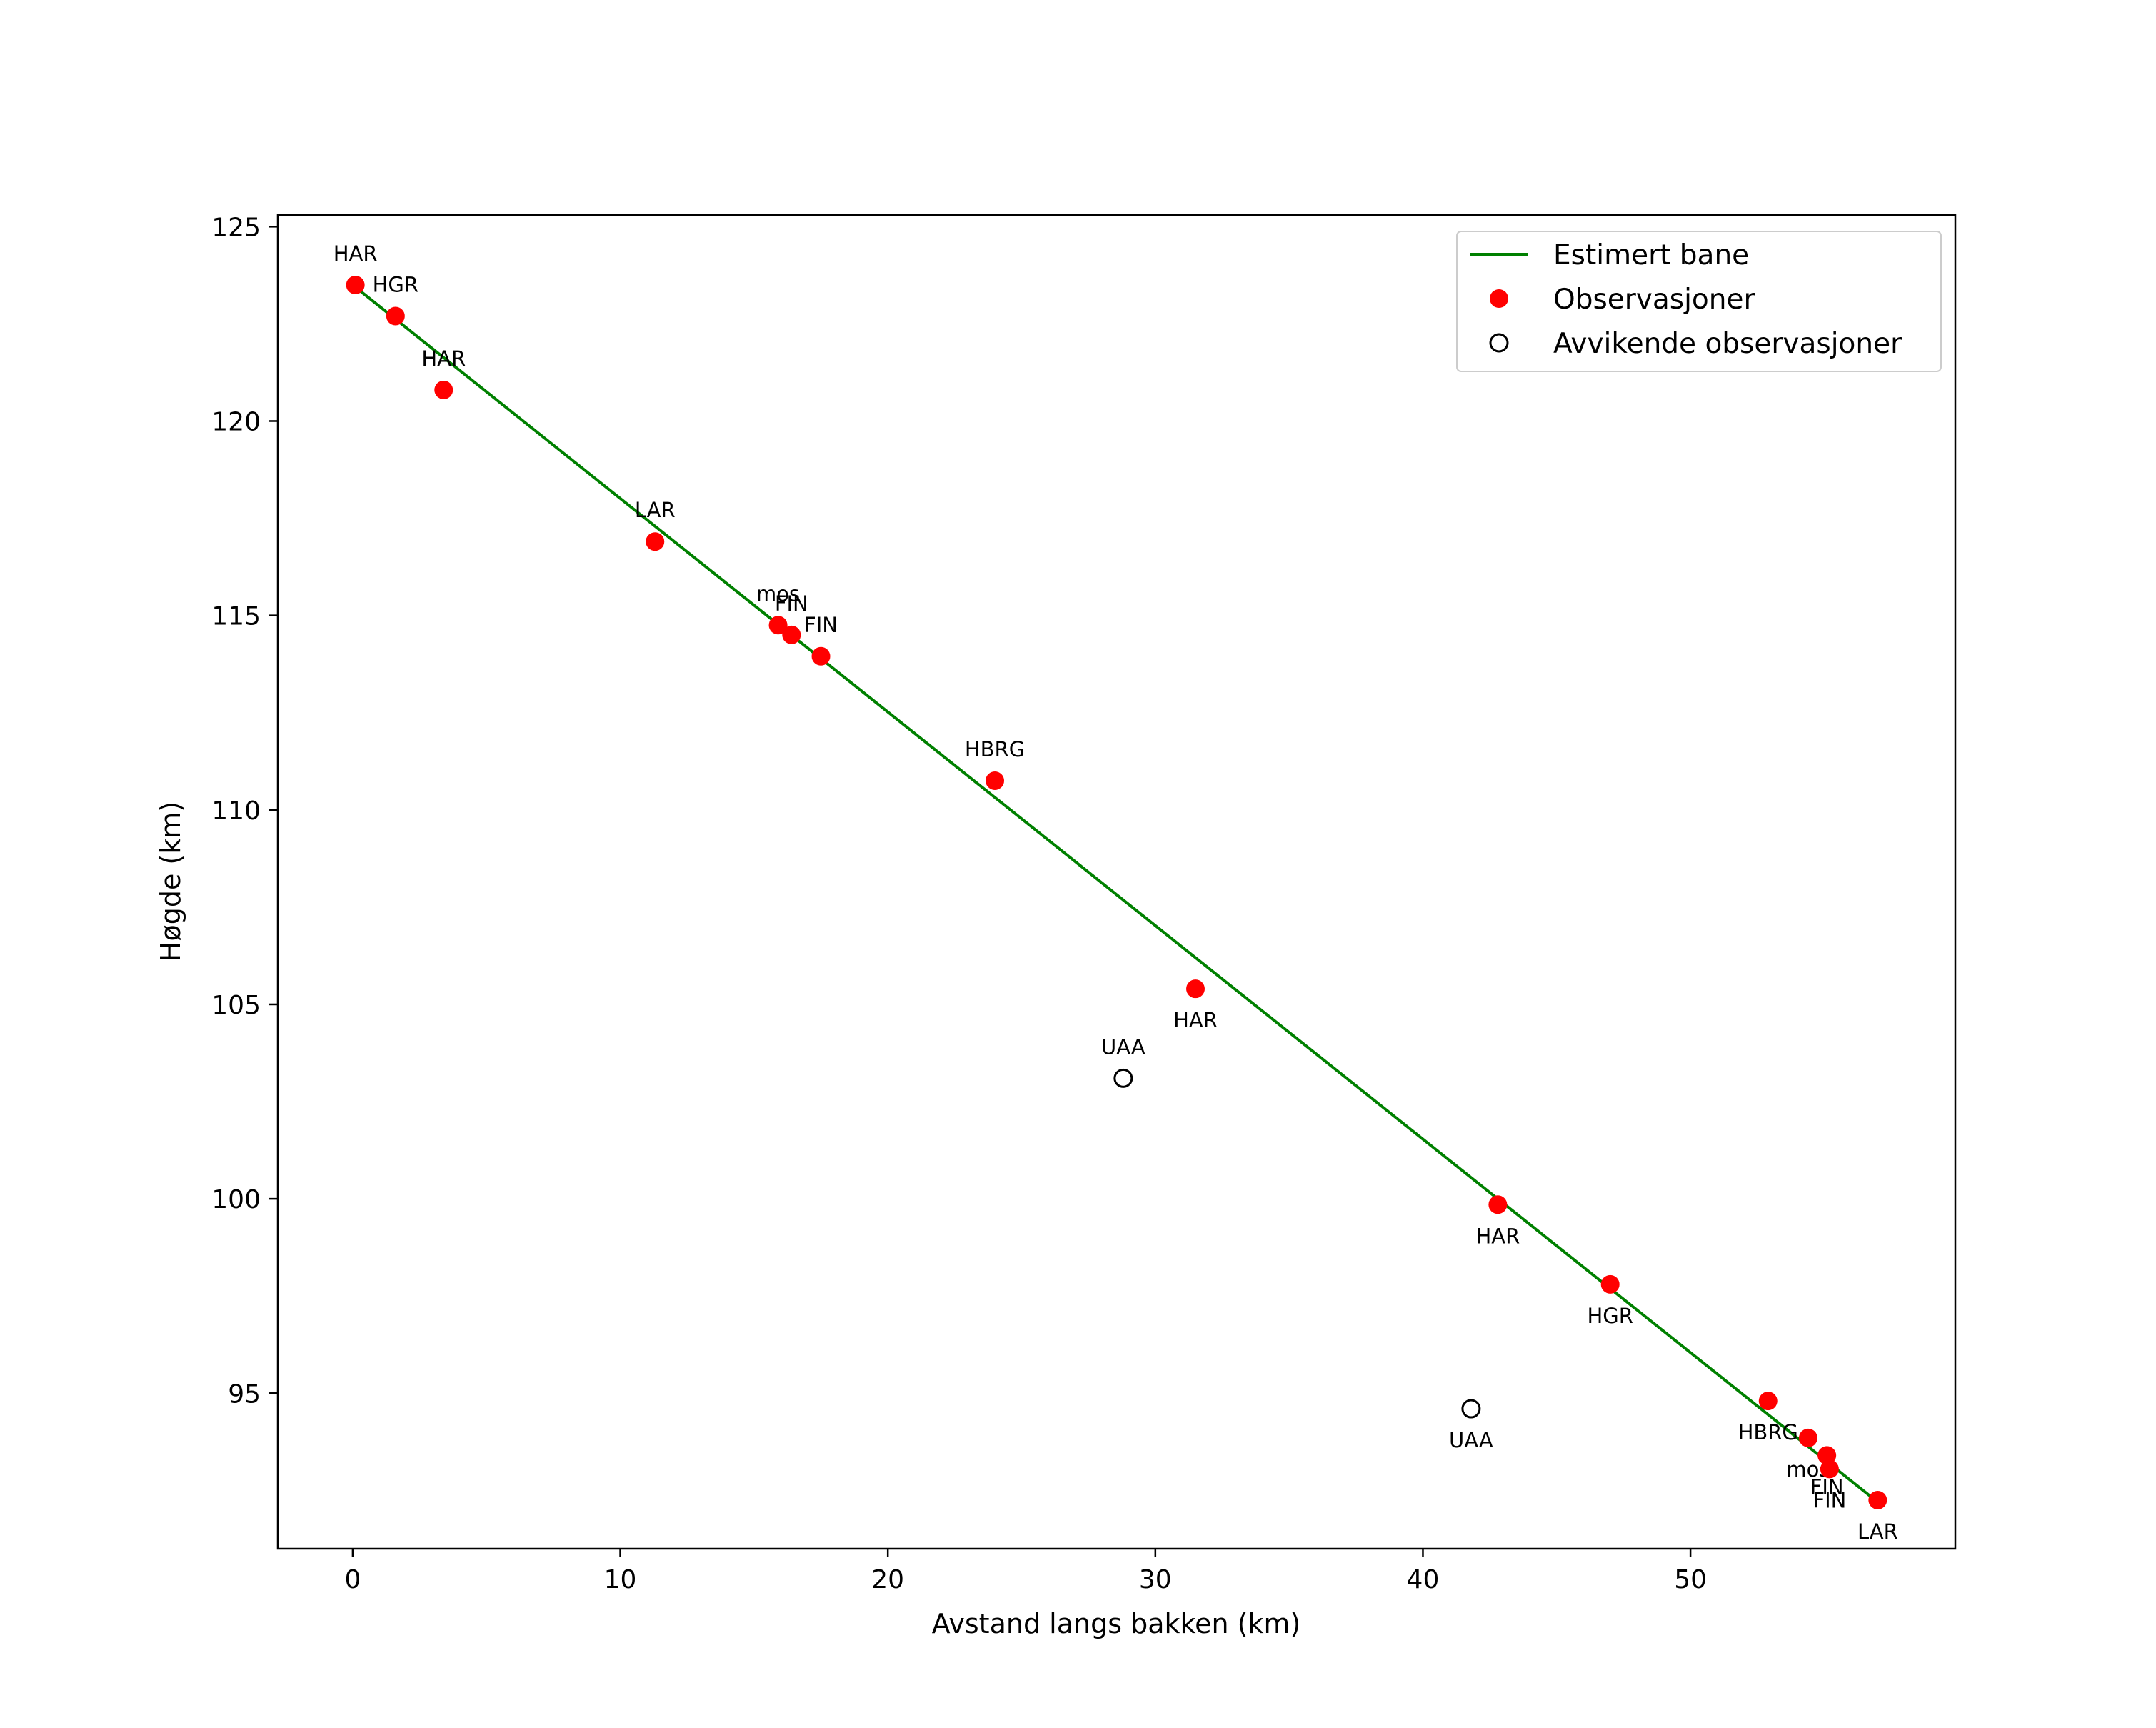 This screenshot has width=2156, height=1728. I want to click on x-tick-label: 20, so click(888, 1579).